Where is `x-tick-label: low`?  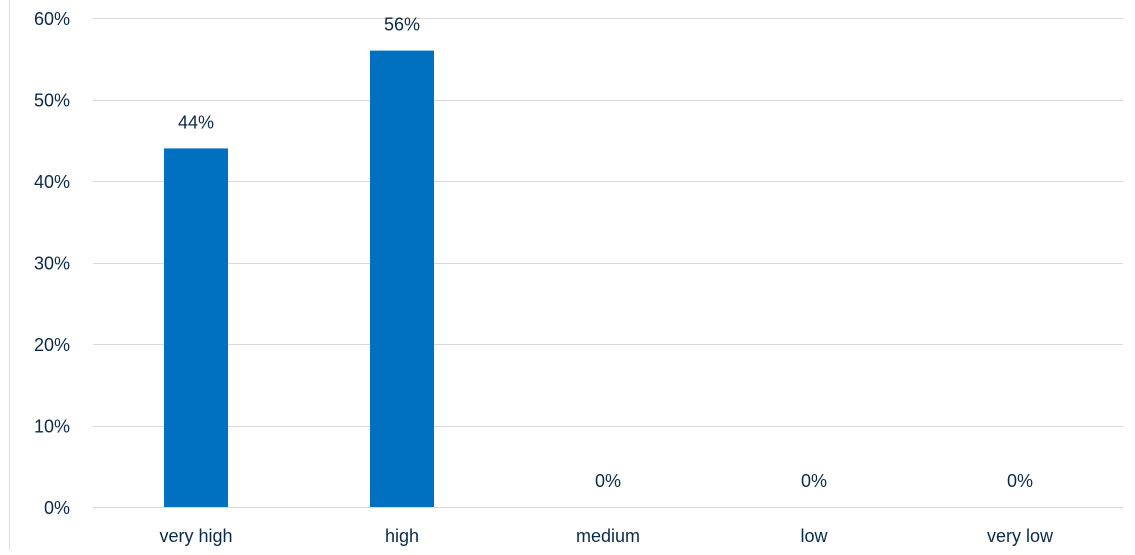 x-tick-label: low is located at coordinates (814, 536).